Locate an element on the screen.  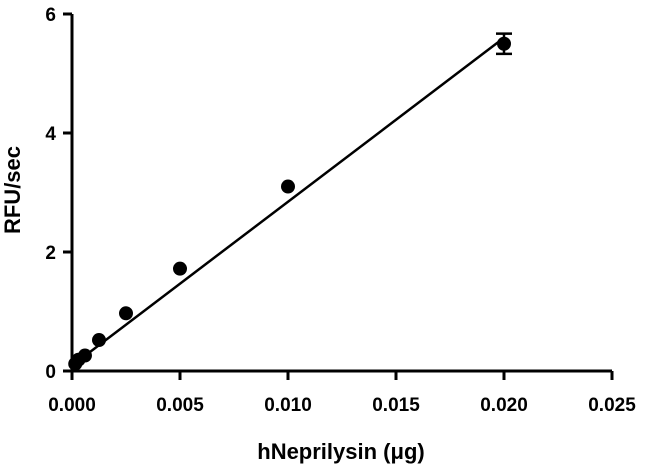
x-tick-label: 0.020 is located at coordinates (504, 405).